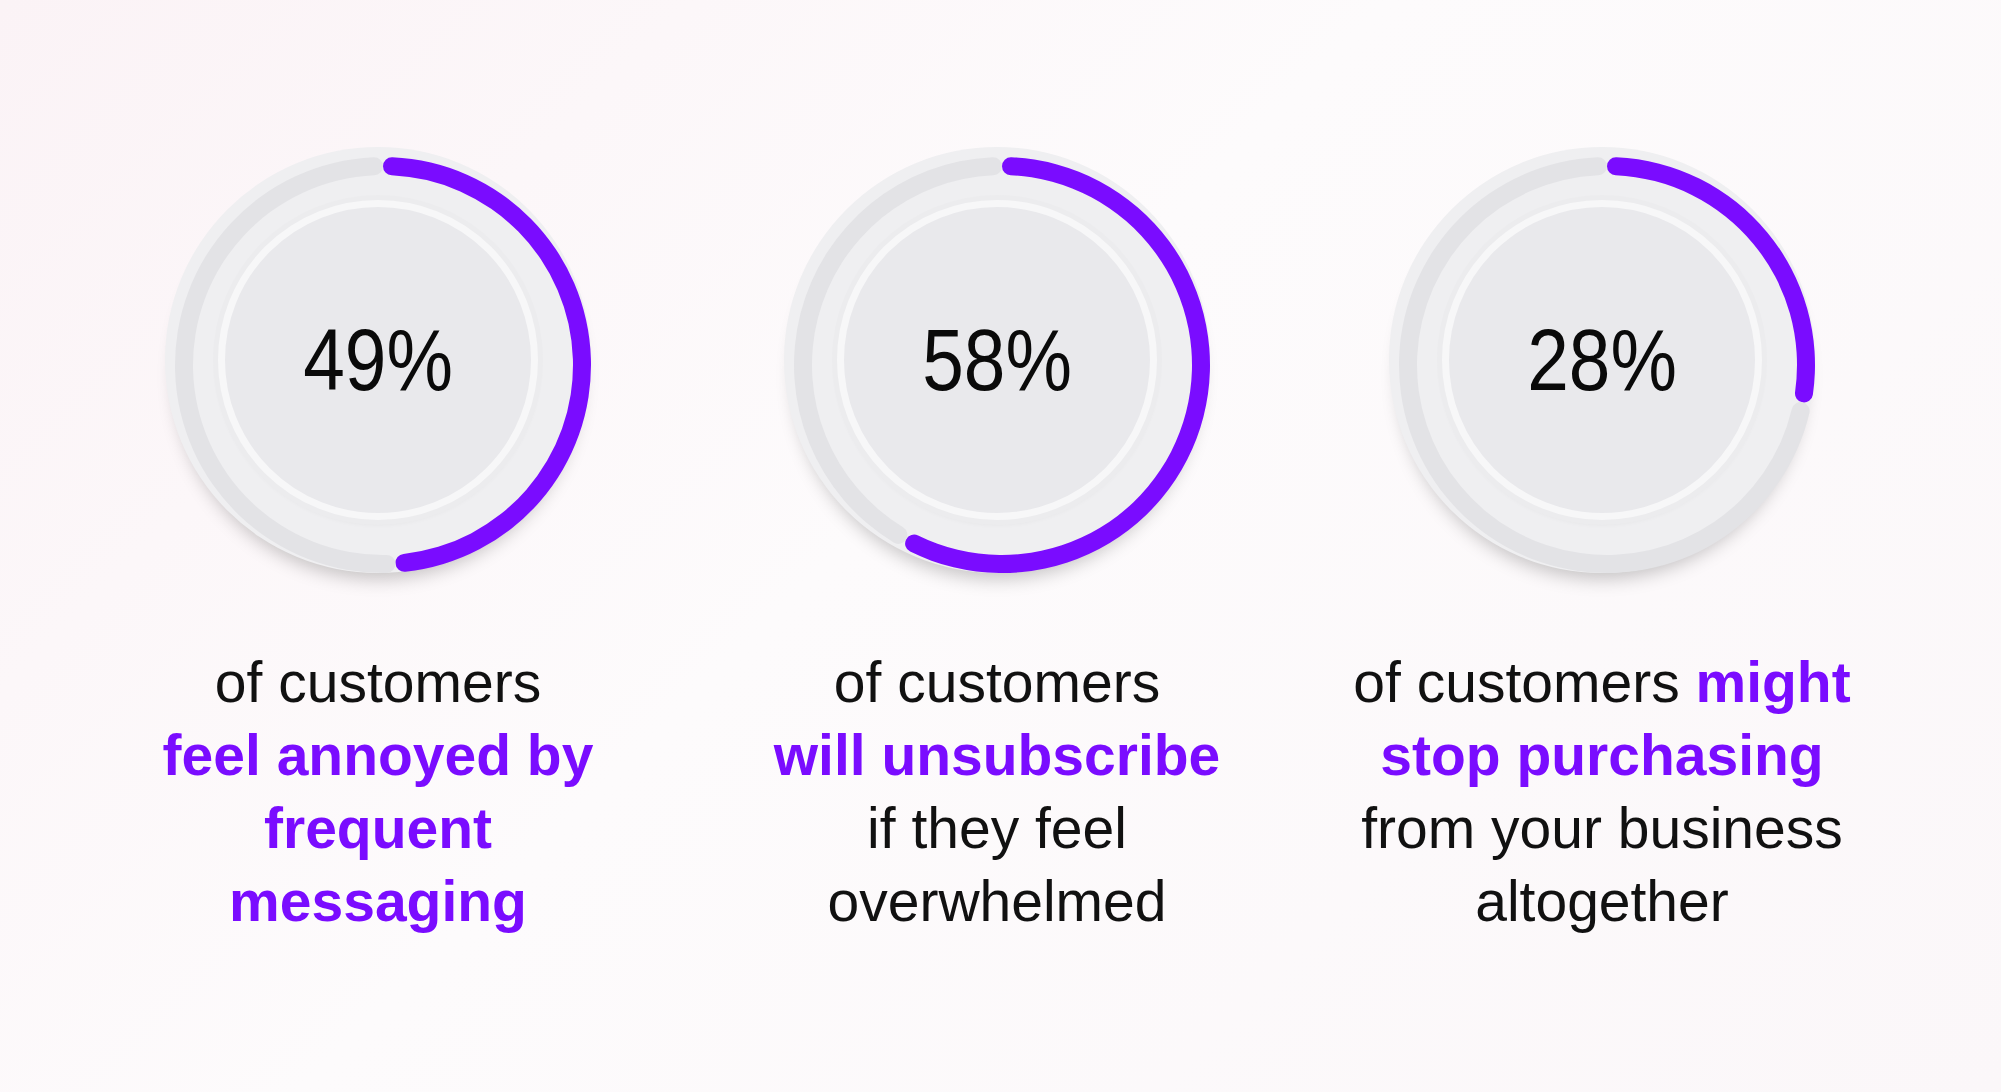 The image size is (2001, 1092). Describe the element at coordinates (378, 360) in the screenshot. I see `data-label: 49%` at that location.